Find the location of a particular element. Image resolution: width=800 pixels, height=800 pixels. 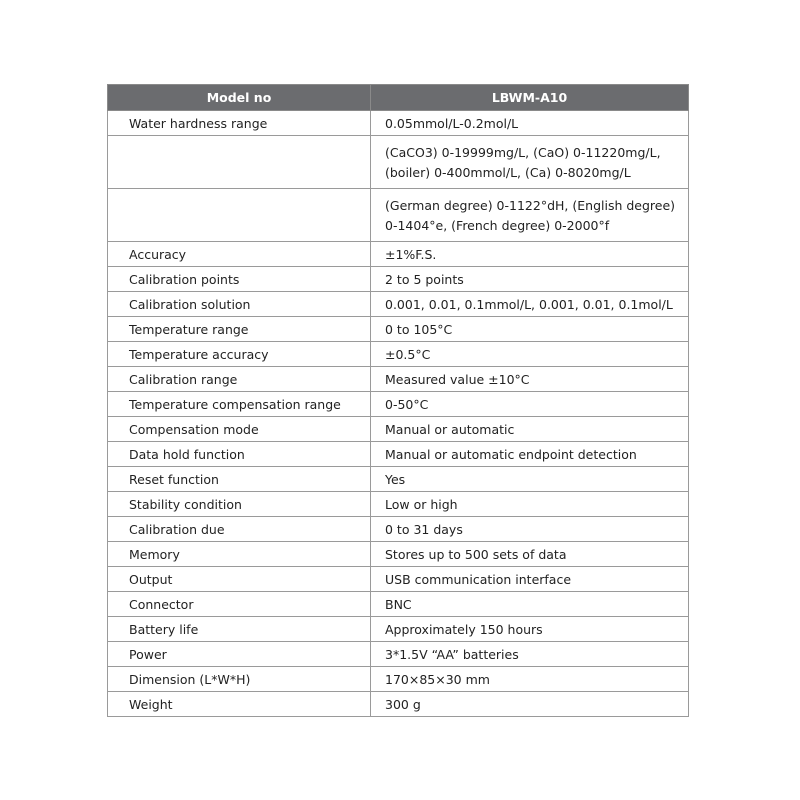

table-row: Compensation mode Manual or automatic is located at coordinates (398, 429).